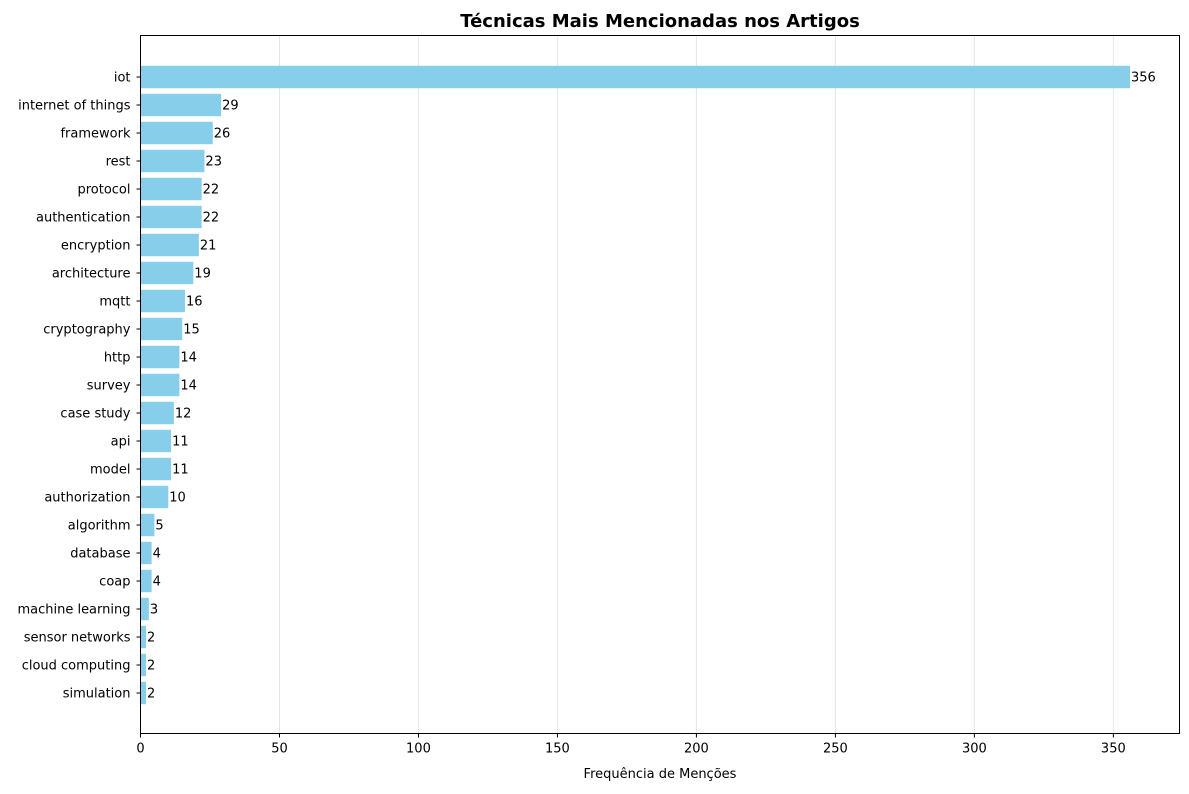  Describe the element at coordinates (835, 749) in the screenshot. I see `x-tick-label: 250` at that location.